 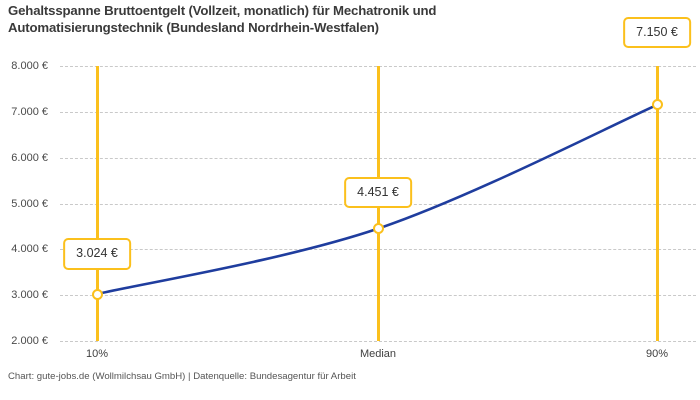 I want to click on y-axis-tick-label: 7.000 €, so click(x=29, y=111).